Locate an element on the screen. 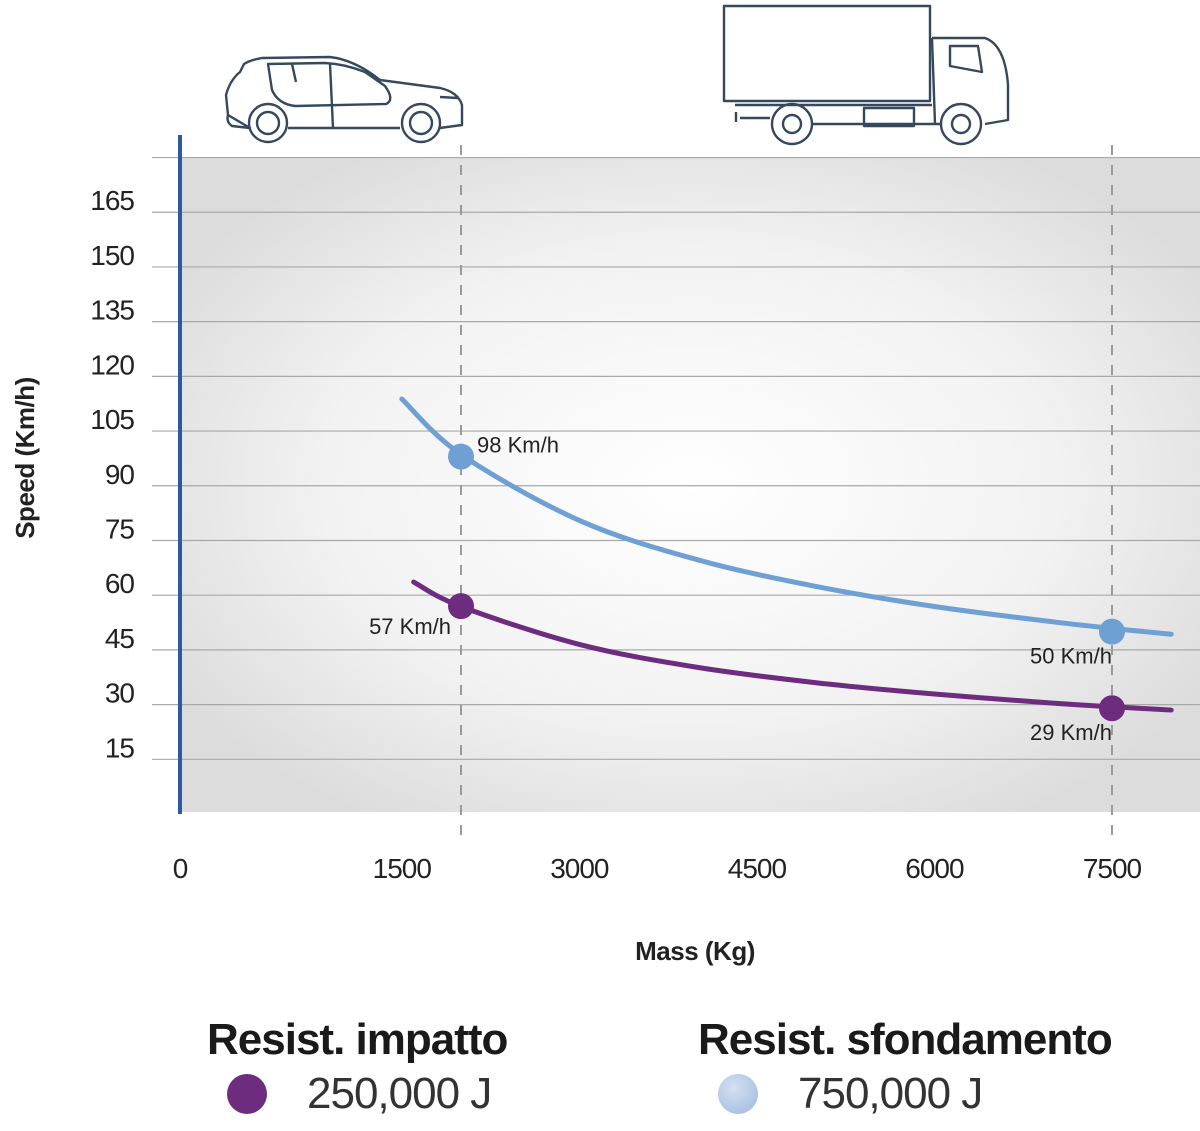 This screenshot has width=1200, height=1131. y-tick-label: 135 is located at coordinates (112, 310).